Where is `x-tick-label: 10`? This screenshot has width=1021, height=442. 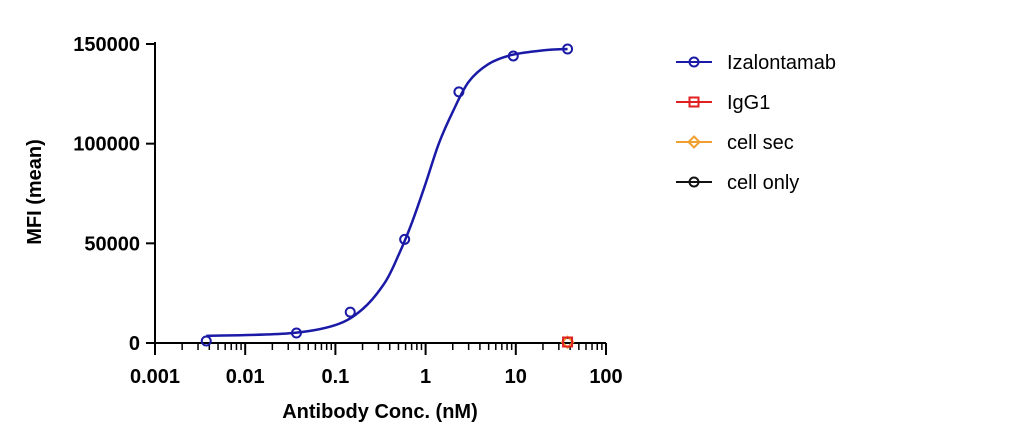 x-tick-label: 10 is located at coordinates (516, 377).